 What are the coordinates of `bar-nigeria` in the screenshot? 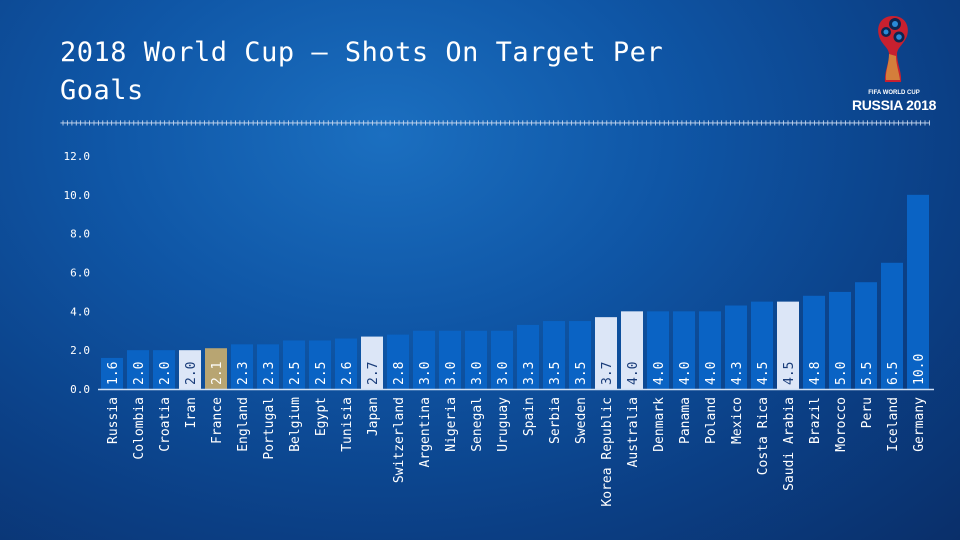 It's located at (450, 359).